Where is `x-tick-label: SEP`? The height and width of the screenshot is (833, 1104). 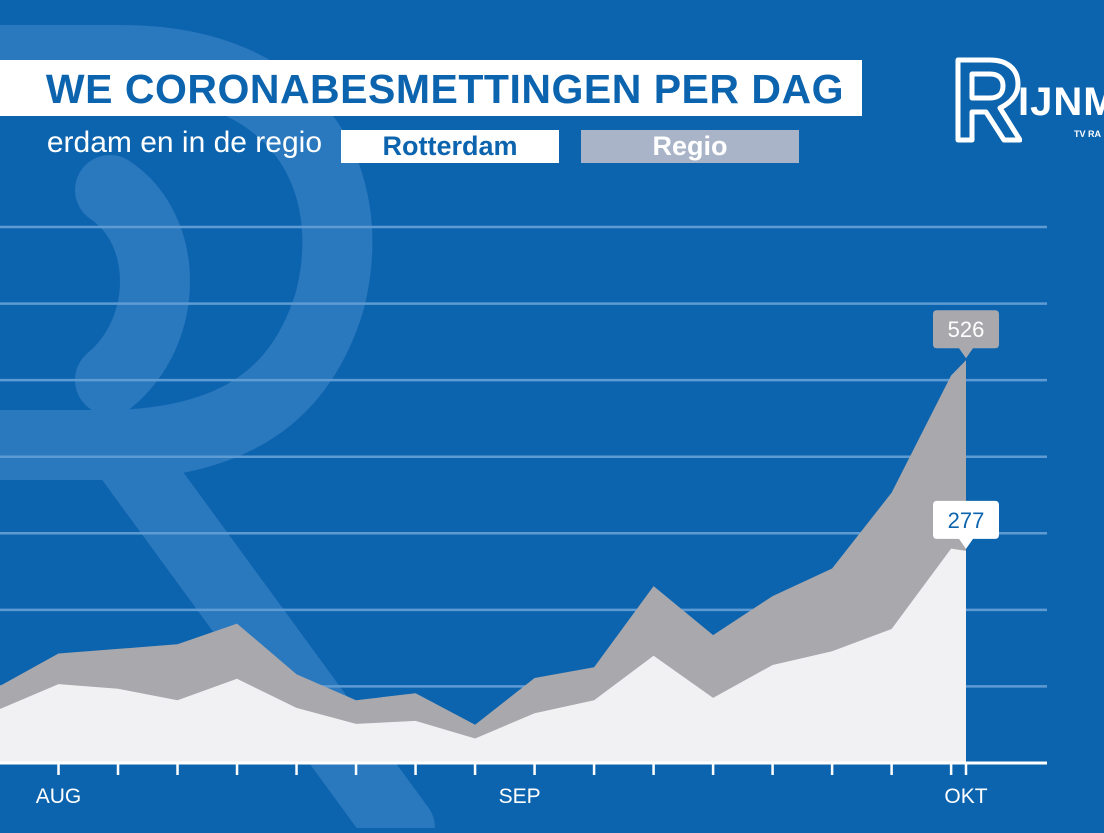
x-tick-label: SEP is located at coordinates (520, 796).